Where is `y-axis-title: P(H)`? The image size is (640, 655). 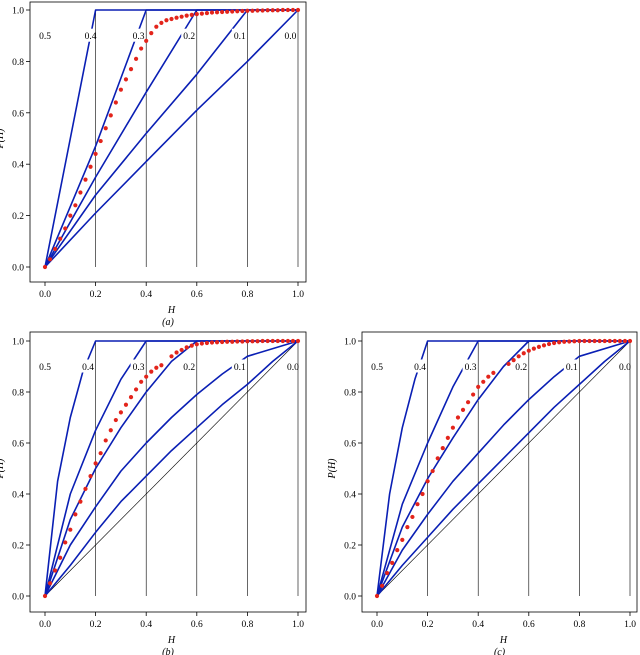 y-axis-title: P(H) is located at coordinates (3, 469).